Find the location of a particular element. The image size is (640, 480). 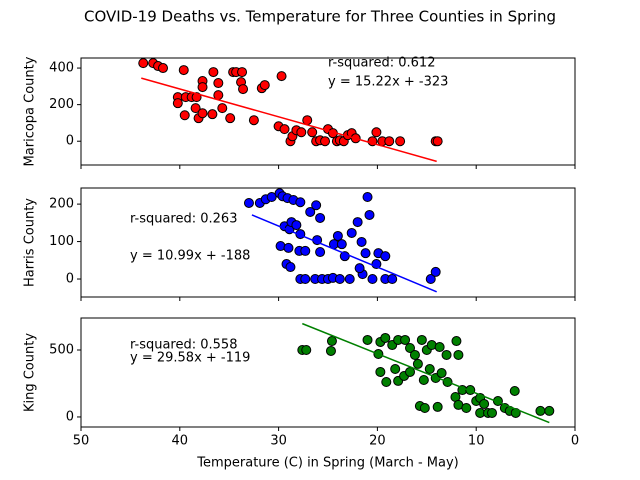

annotation: y = 29.58x + -119 is located at coordinates (190, 358).